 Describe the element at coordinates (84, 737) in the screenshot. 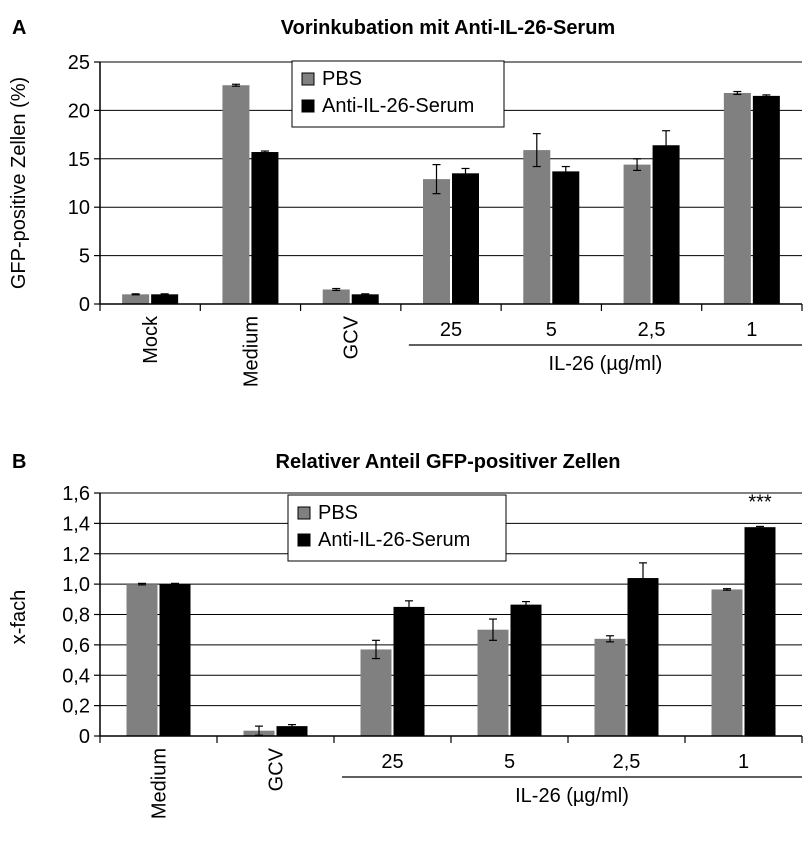

I see `b-ytick-label: 0` at that location.